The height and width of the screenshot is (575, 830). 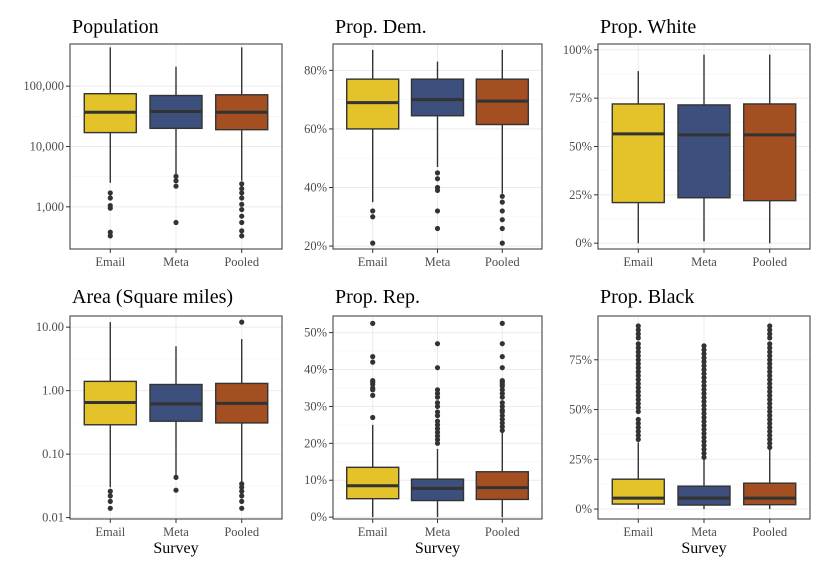 What do you see at coordinates (318, 517) in the screenshot?
I see `y-tick-label: 0%` at bounding box center [318, 517].